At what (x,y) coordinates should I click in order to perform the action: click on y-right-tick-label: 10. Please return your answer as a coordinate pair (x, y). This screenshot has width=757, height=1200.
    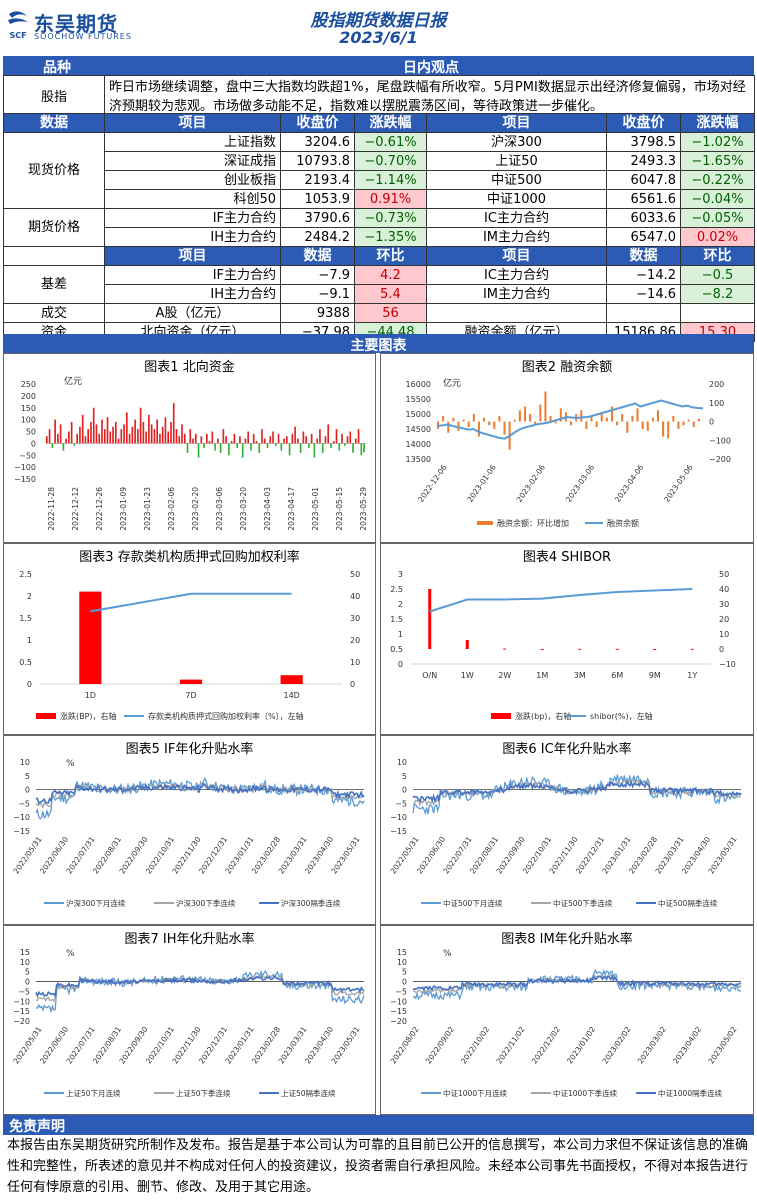
    Looking at the image, I should click on (355, 662).